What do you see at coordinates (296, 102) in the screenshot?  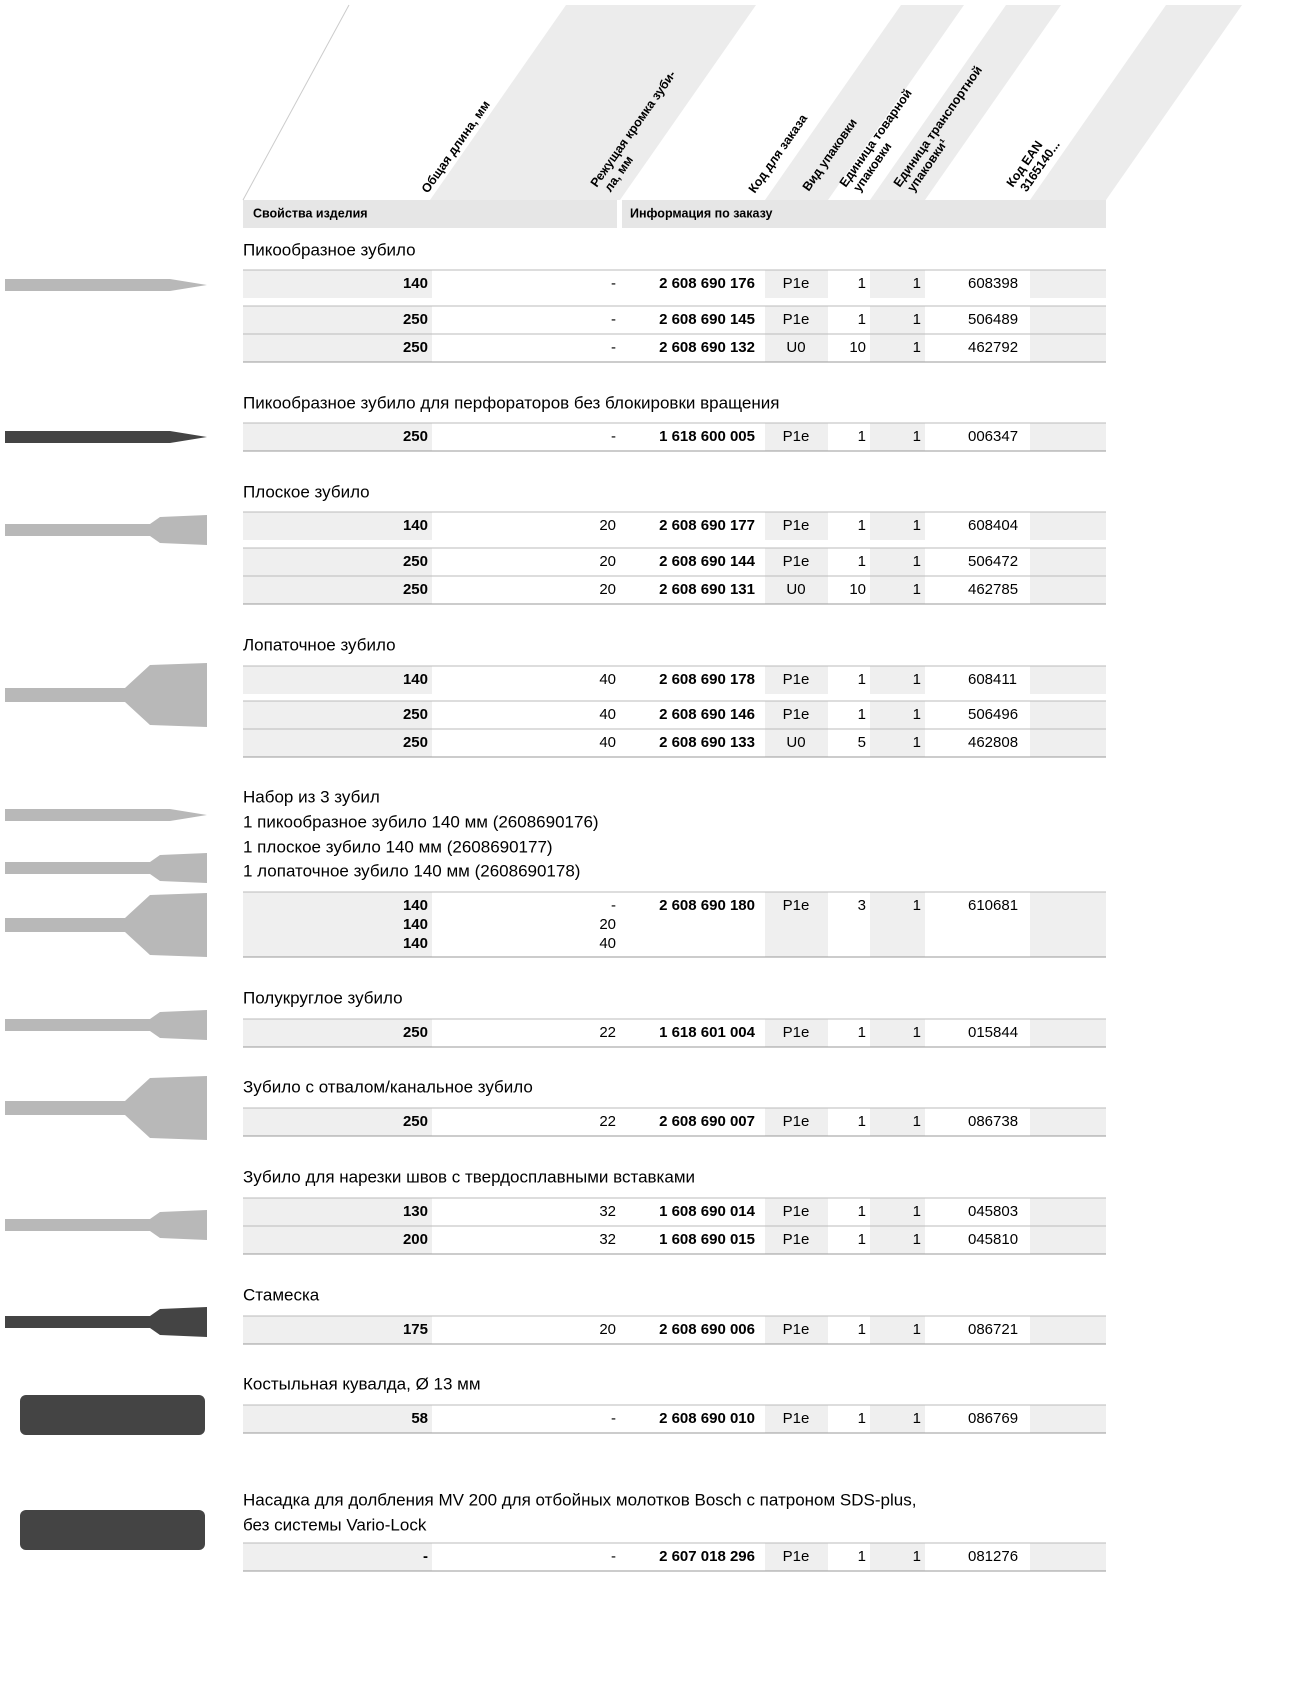 I see `header-edge` at bounding box center [296, 102].